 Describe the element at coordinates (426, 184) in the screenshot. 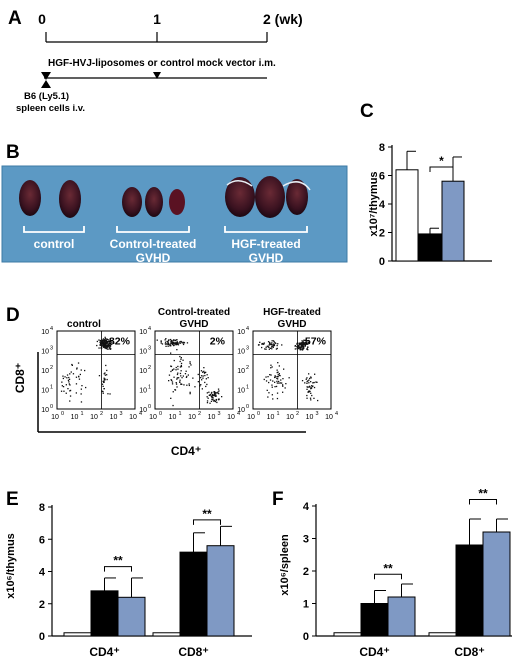

I see `panel-c: C x10⁷/thymus 0 2 4 6 8 *` at that location.